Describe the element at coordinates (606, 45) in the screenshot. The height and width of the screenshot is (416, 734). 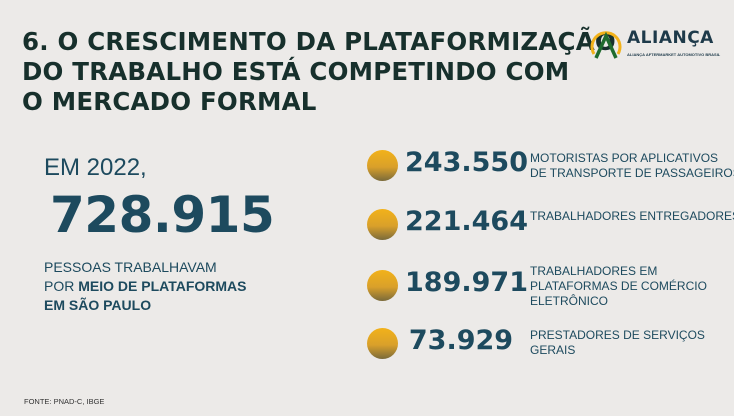
I see `logo-mark-icon` at that location.